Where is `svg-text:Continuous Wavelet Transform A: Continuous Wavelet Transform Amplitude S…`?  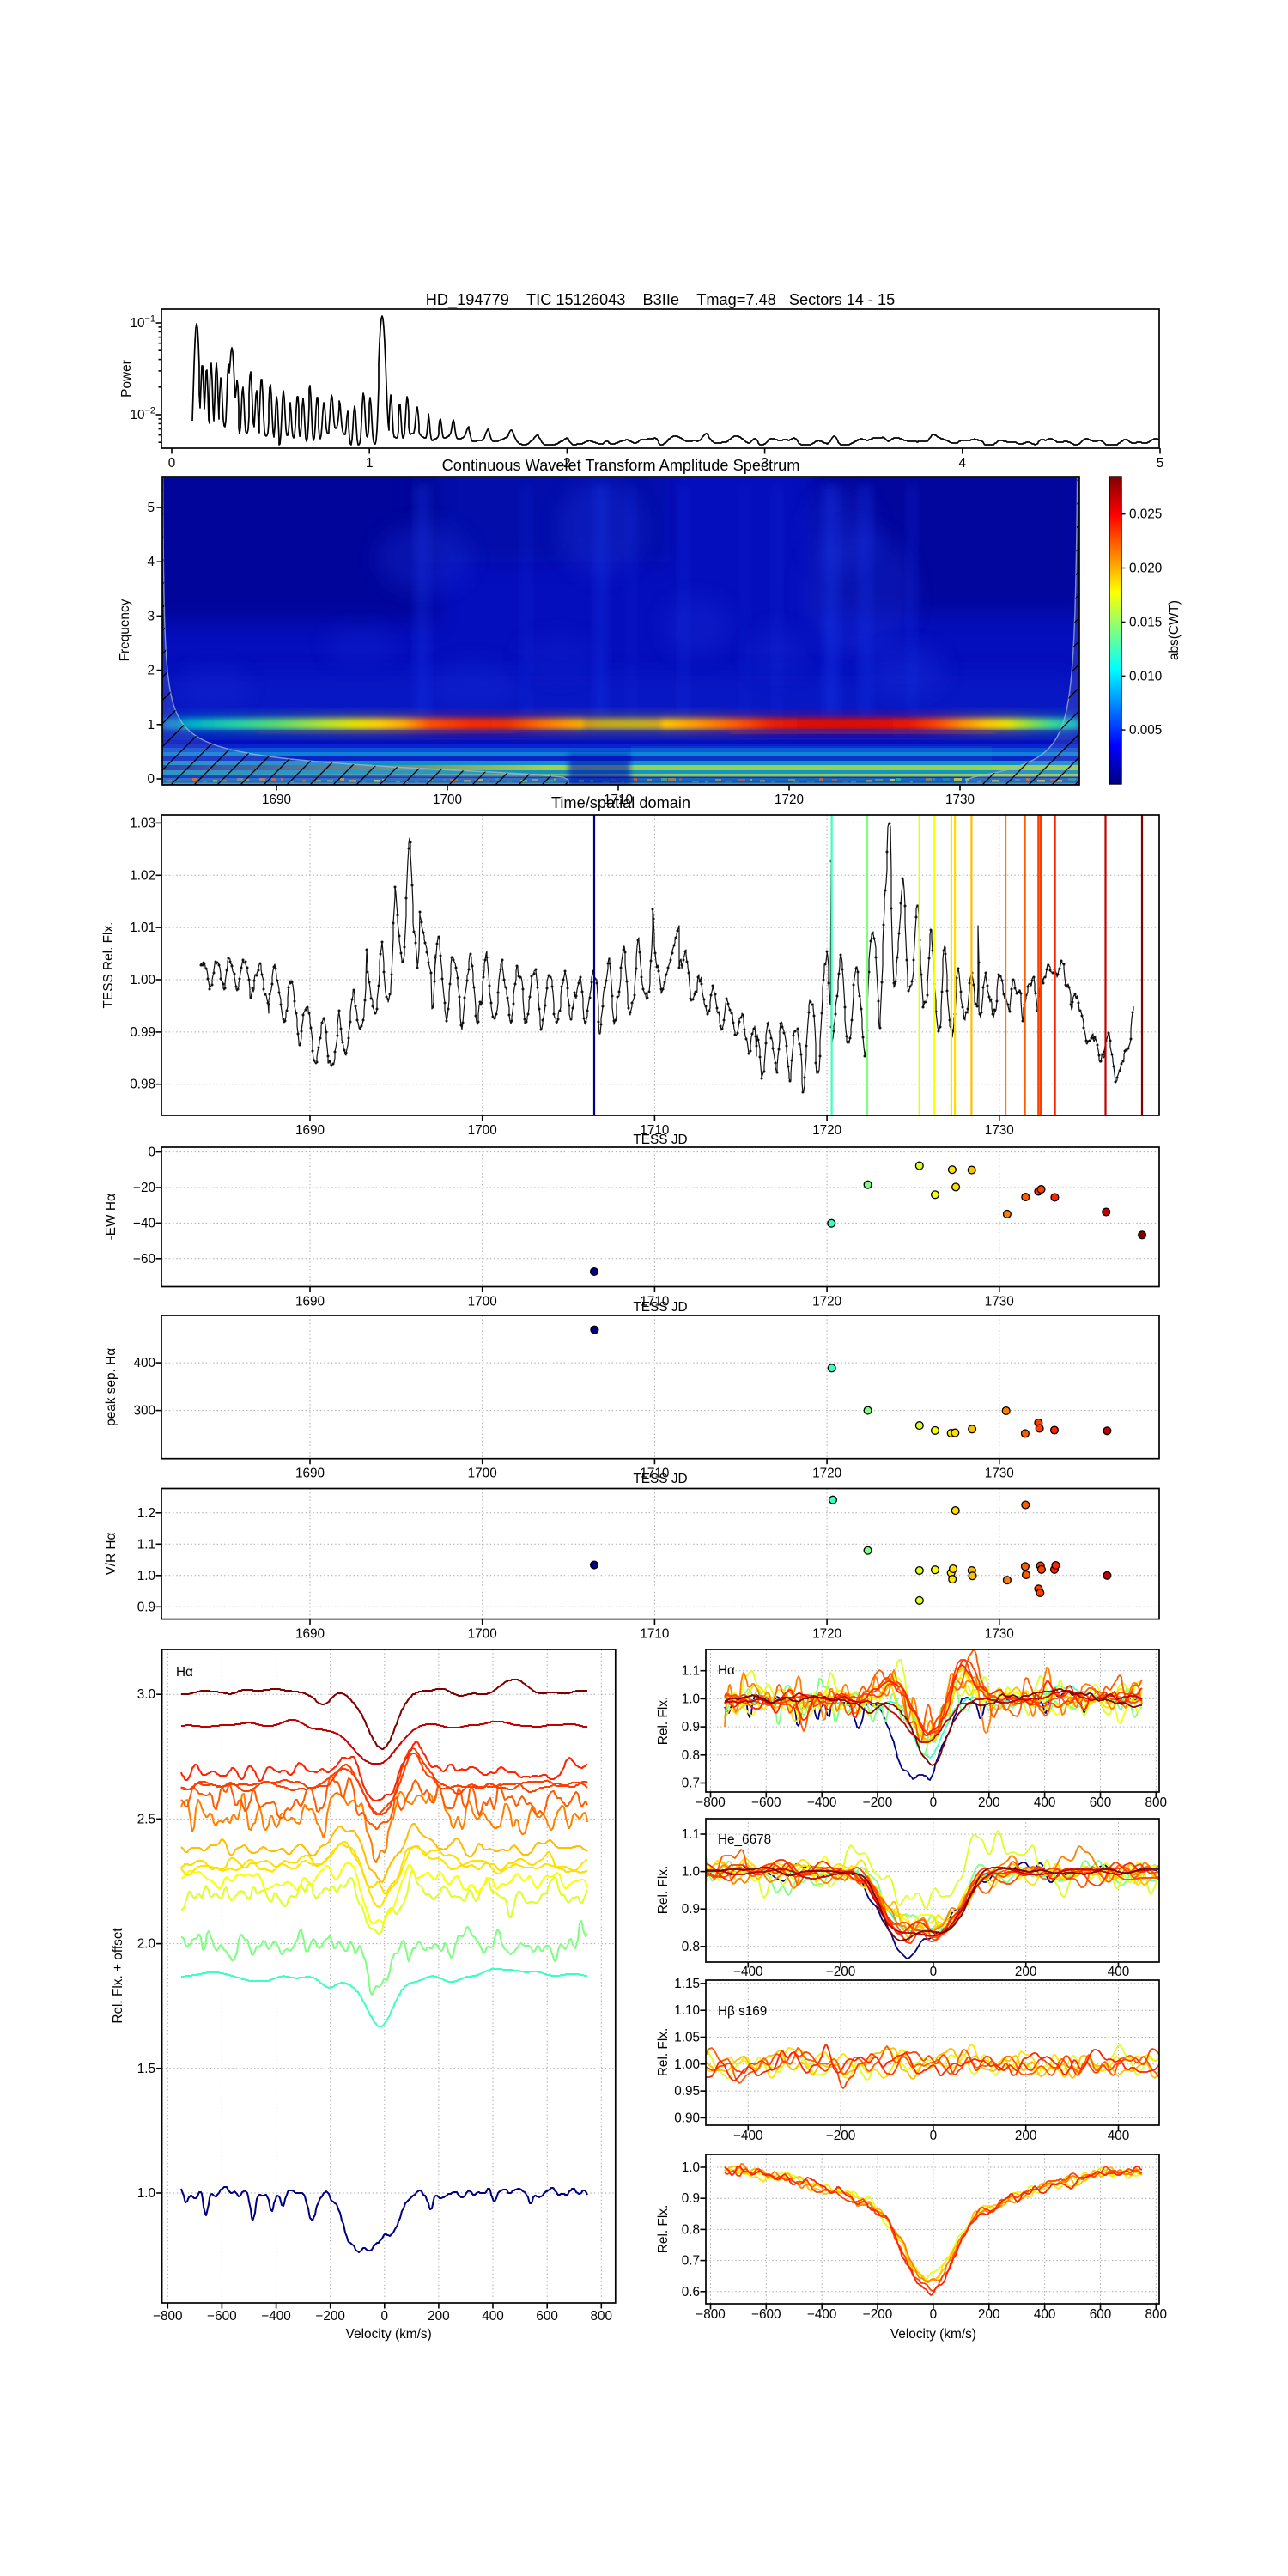 svg-text:Continuous Wavelet Transform A: Continuous Wavelet Transform Amplitude S… is located at coordinates (621, 466).